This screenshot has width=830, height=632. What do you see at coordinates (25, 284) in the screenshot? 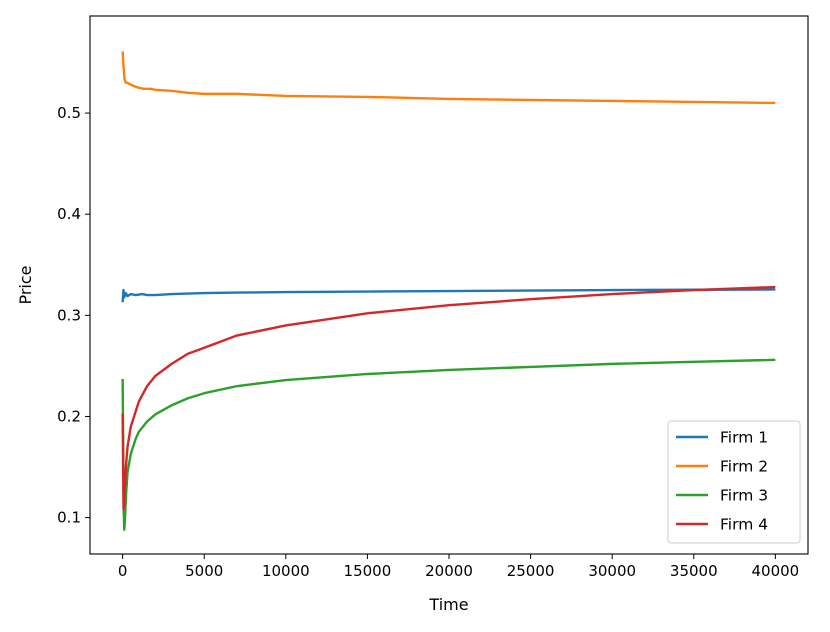
I see `y-axis-label: Price` at bounding box center [25, 284].